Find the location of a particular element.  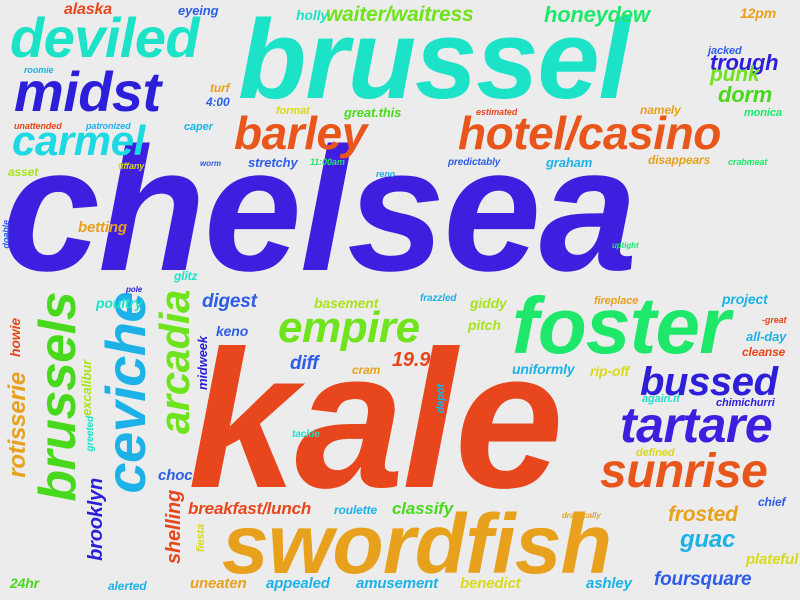

word-appealed: appealed is located at coordinates (298, 583).